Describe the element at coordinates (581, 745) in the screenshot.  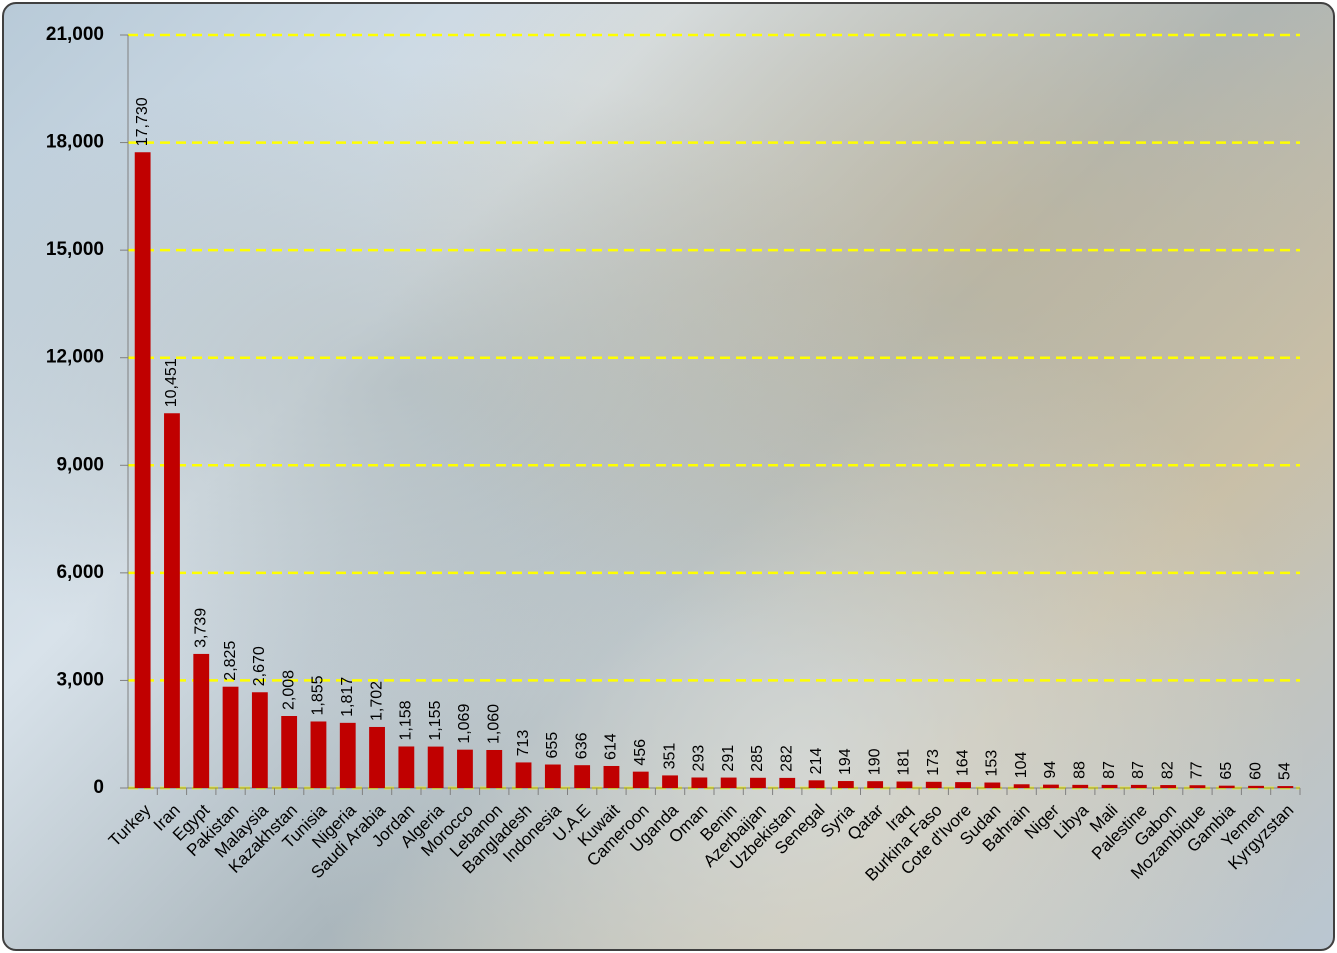
I see `data-label: 636` at that location.